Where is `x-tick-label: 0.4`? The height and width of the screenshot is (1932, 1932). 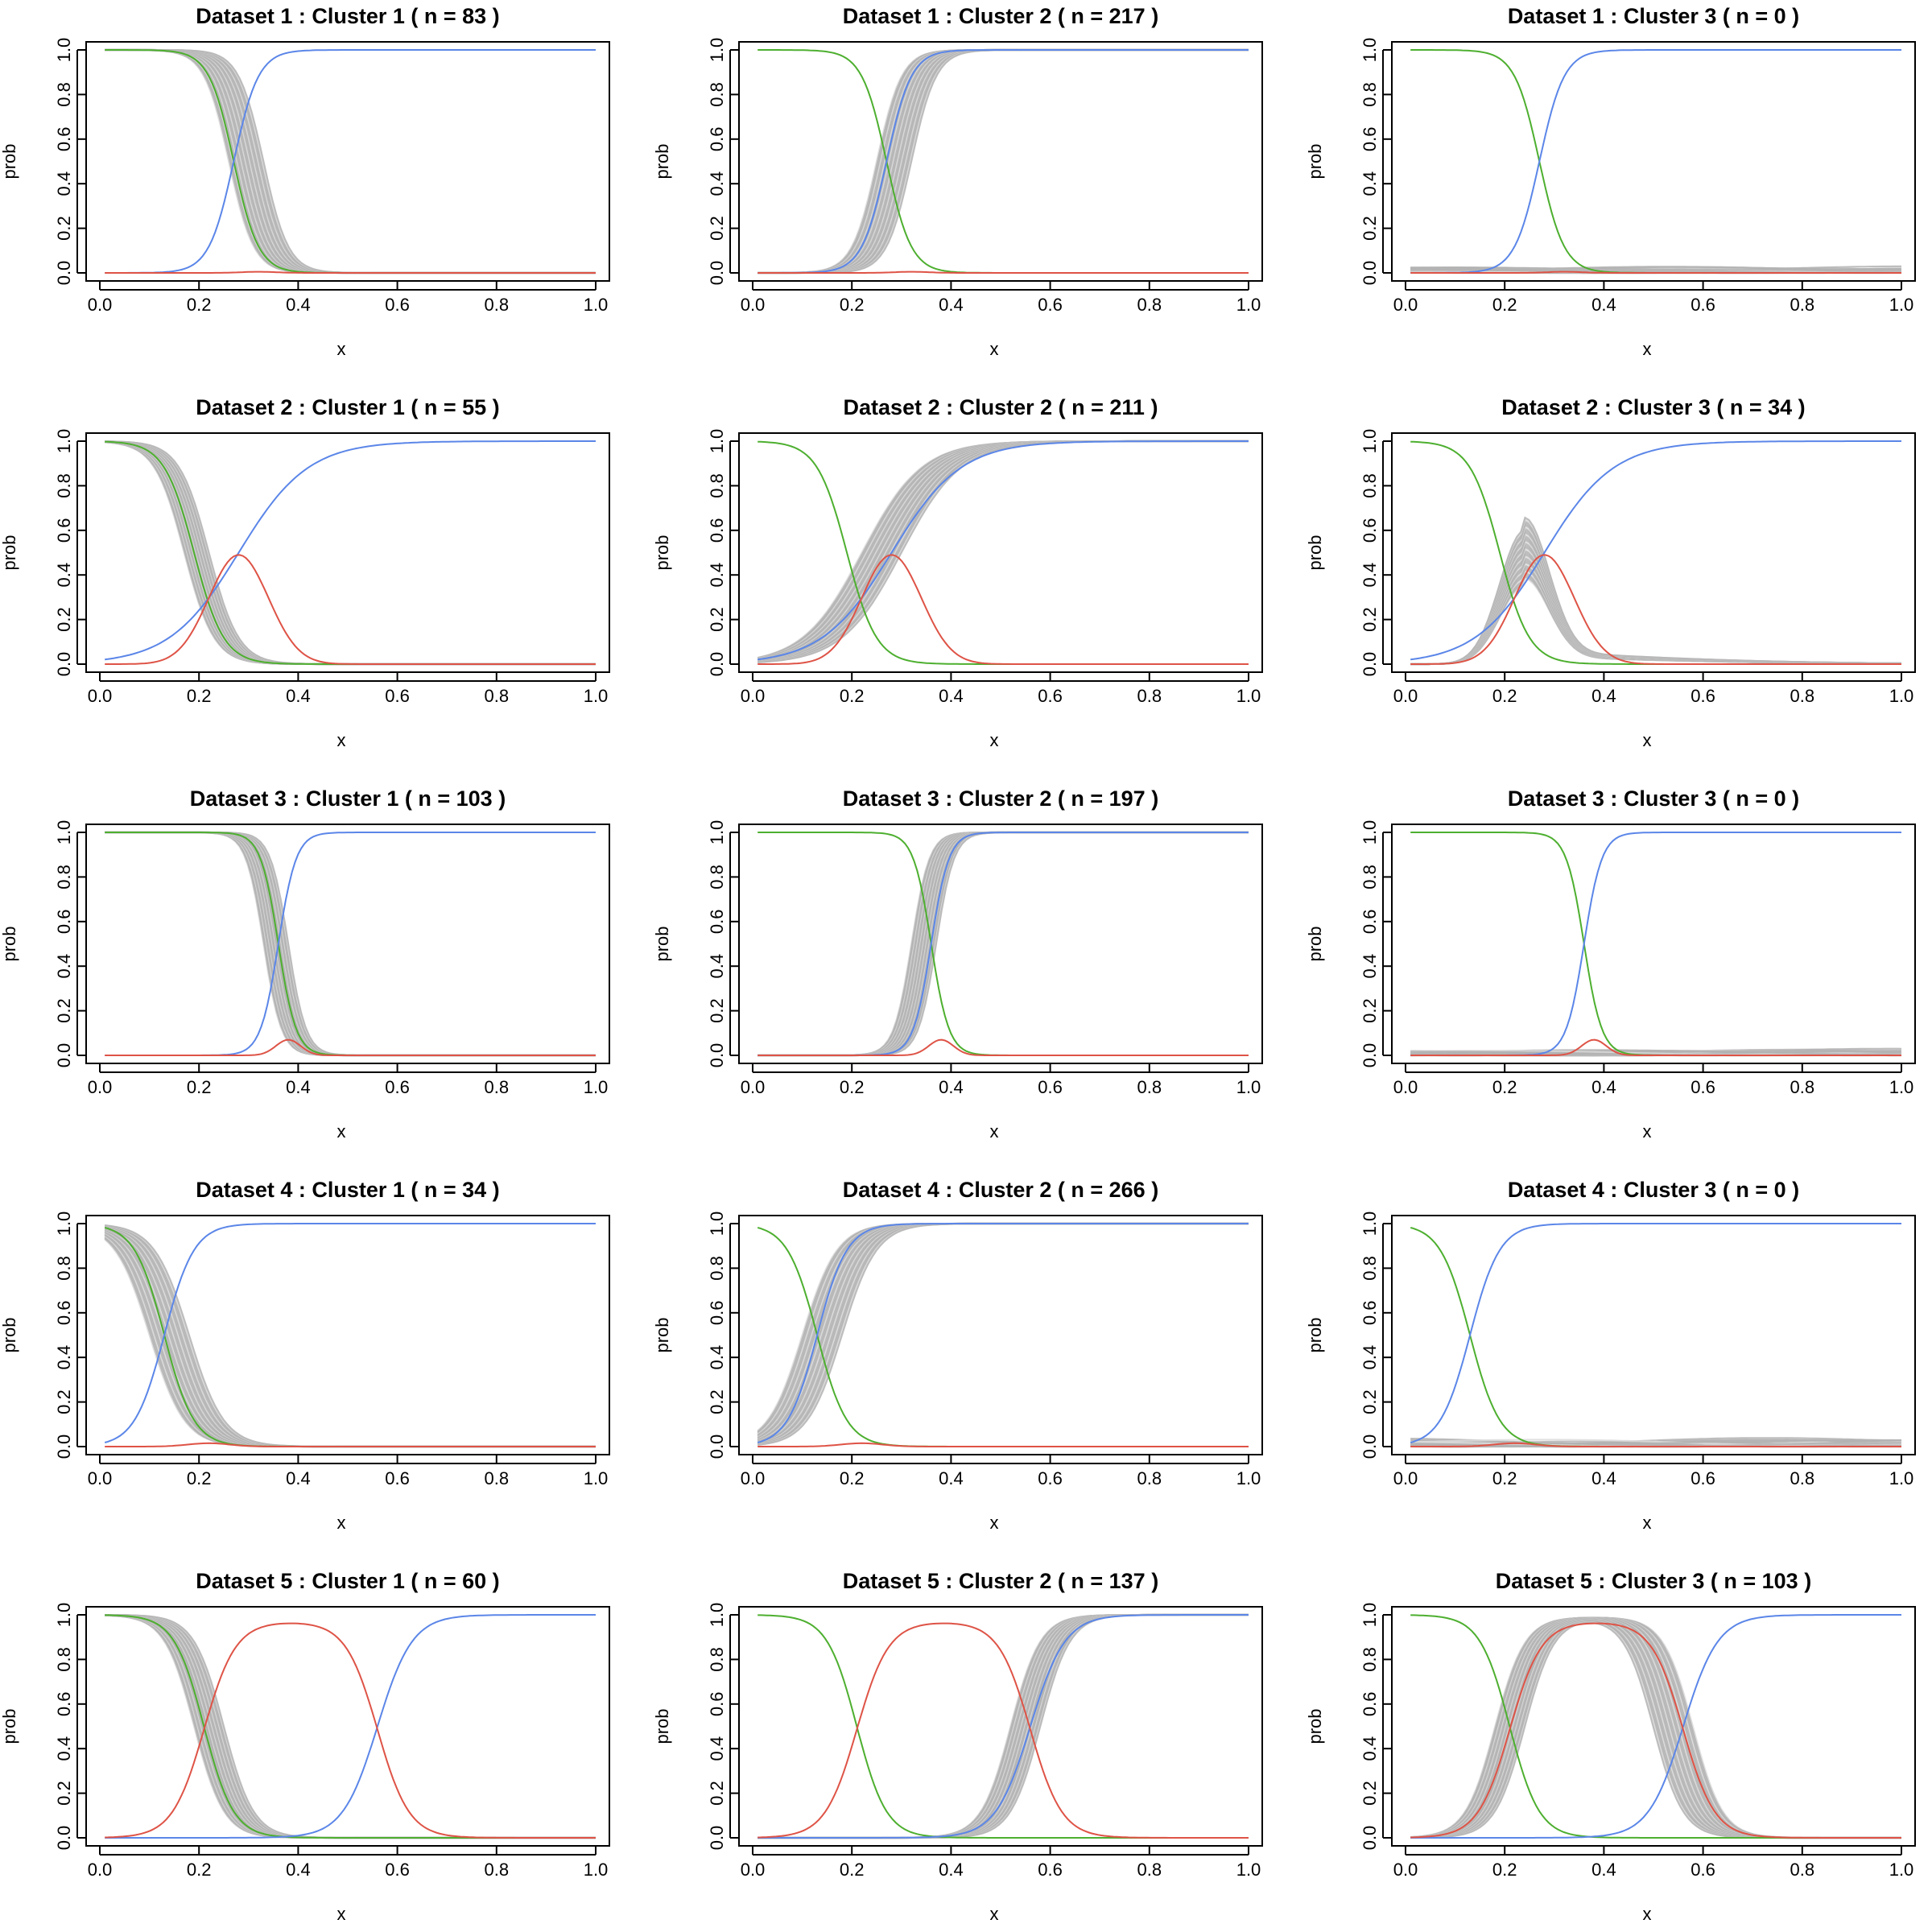 x-tick-label: 0.4 is located at coordinates (298, 696).